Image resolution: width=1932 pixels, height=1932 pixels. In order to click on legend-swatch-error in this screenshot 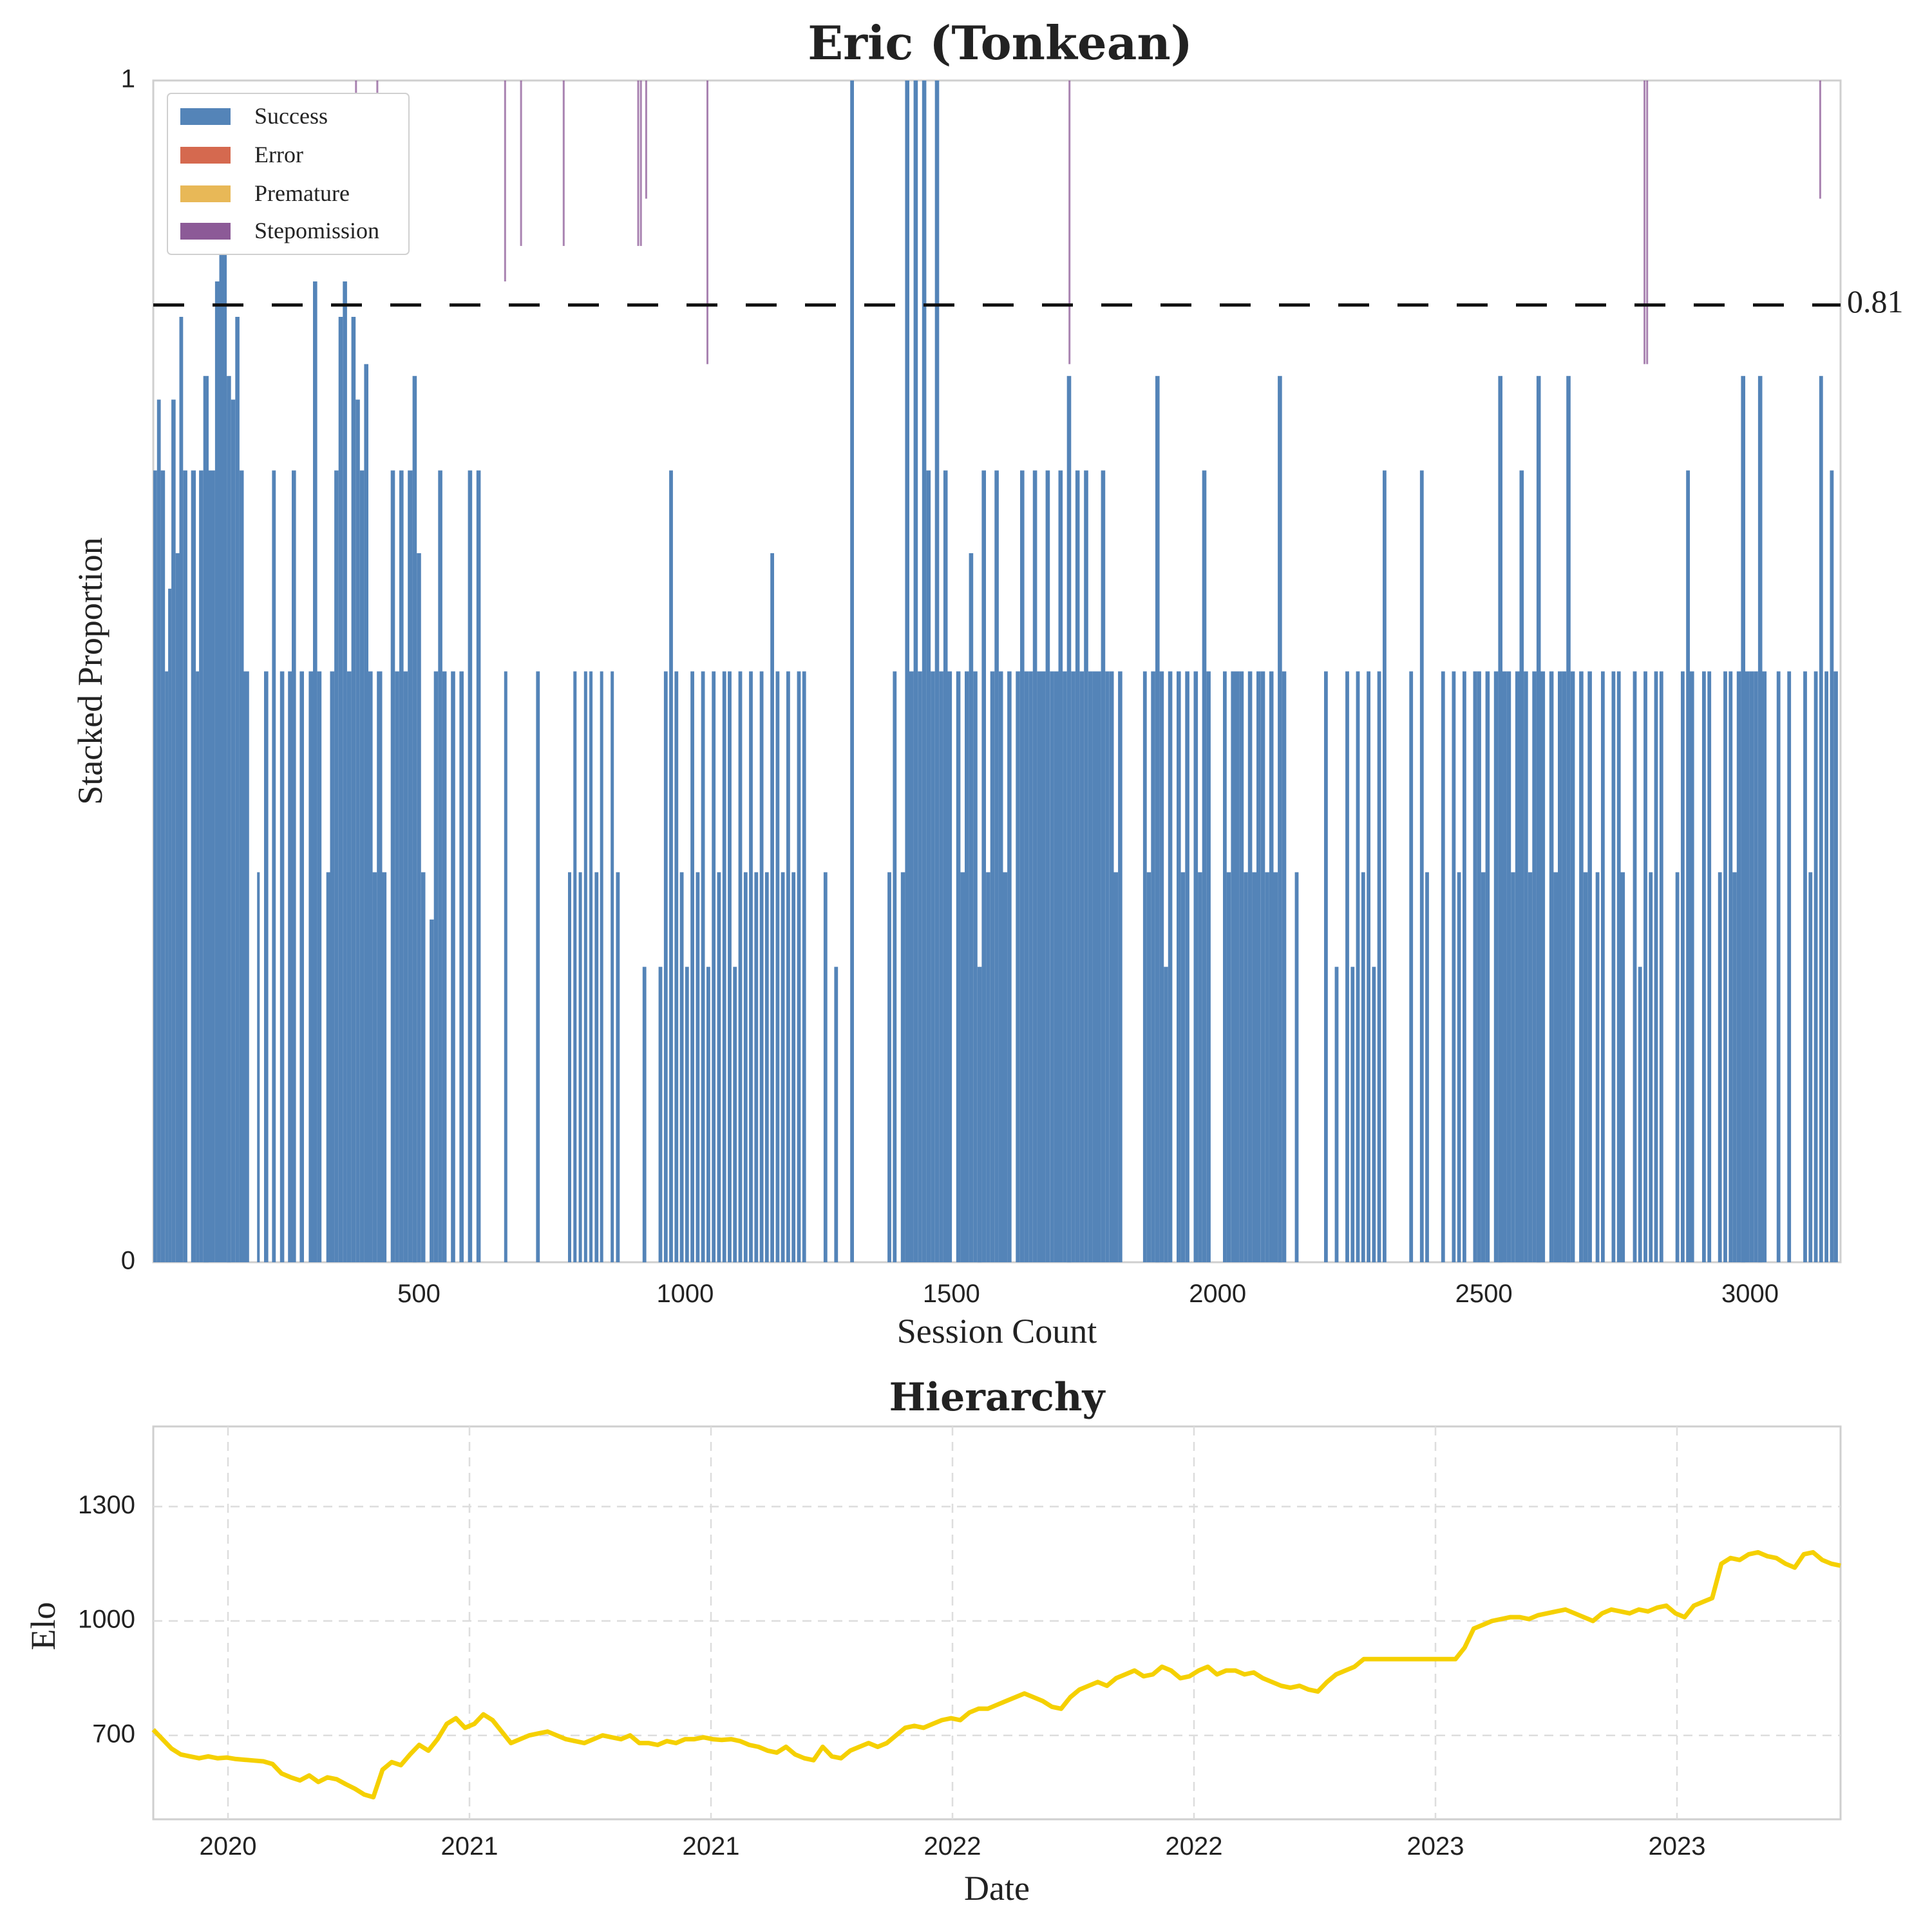, I will do `click(206, 155)`.